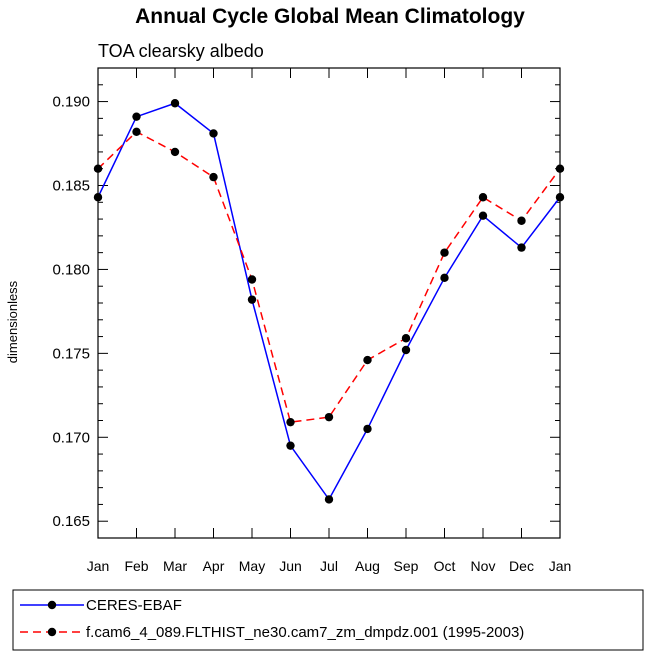 The width and height of the screenshot is (650, 658). What do you see at coordinates (214, 566) in the screenshot?
I see `x-tick-label: Apr` at bounding box center [214, 566].